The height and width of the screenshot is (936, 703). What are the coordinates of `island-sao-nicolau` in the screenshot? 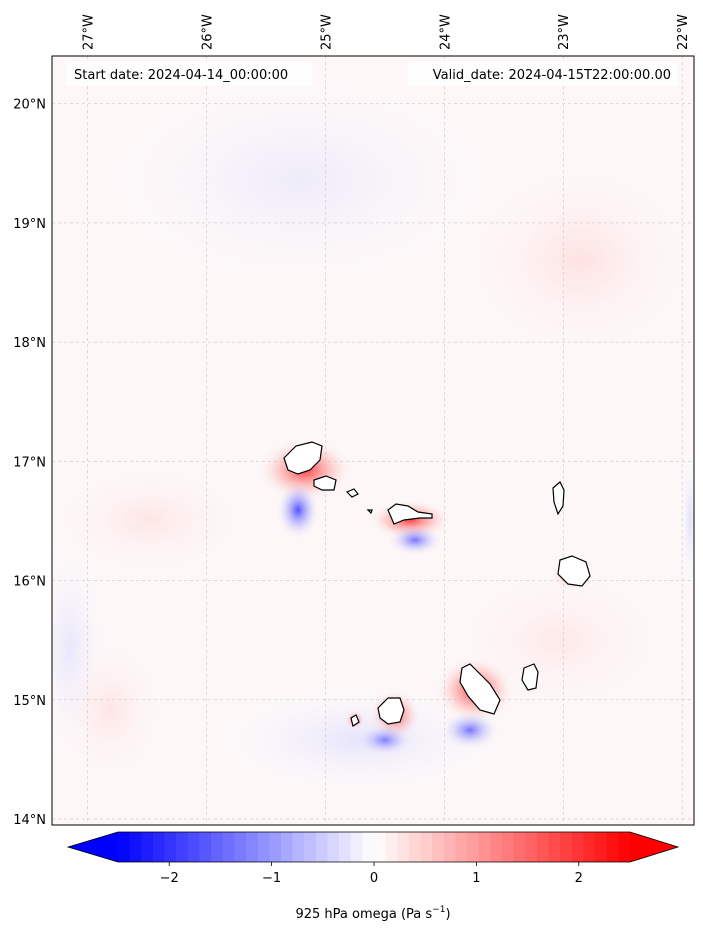 It's located at (410, 514).